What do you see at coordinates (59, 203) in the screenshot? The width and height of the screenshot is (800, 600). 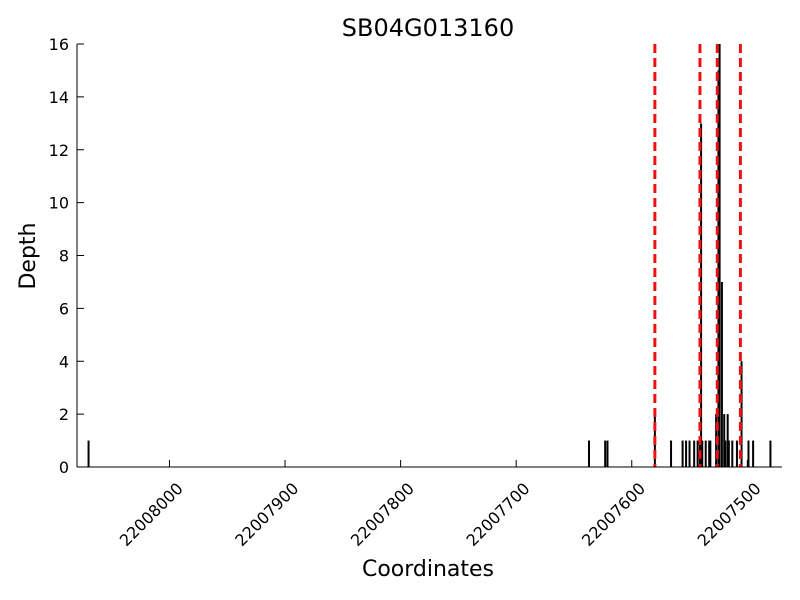 I see `y-tick-label: 10` at bounding box center [59, 203].